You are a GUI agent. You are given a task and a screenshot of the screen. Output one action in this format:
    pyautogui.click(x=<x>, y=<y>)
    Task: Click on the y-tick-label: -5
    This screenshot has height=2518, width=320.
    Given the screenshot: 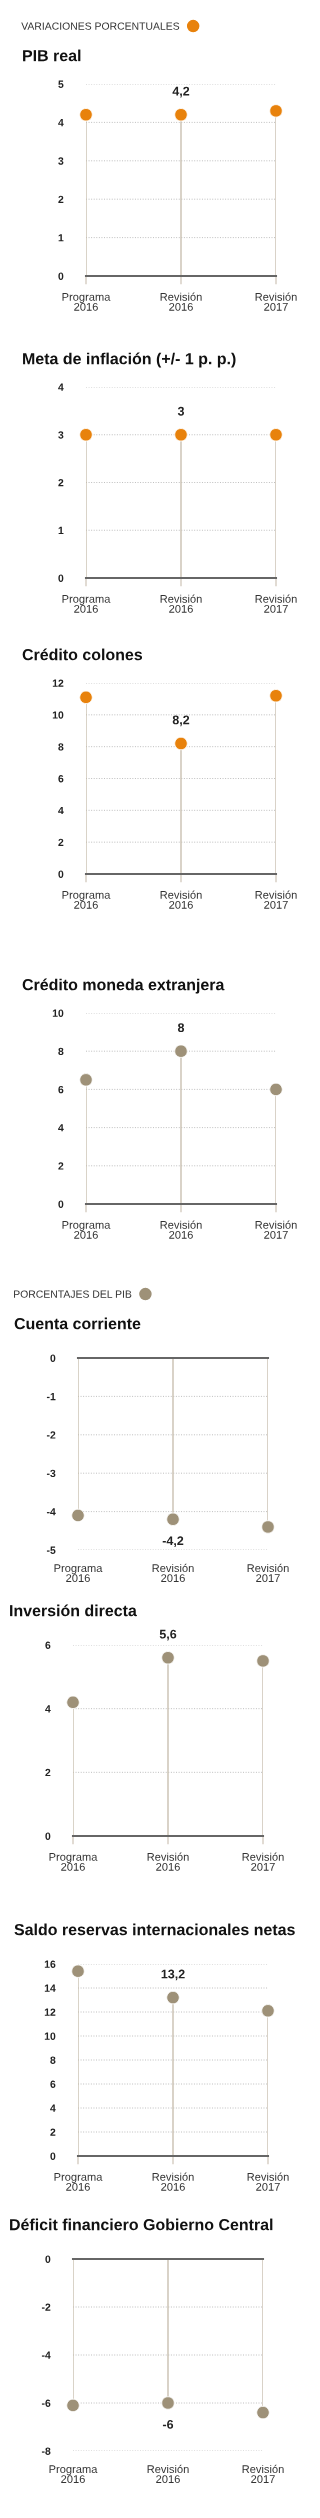 What is the action you would take?
    pyautogui.click(x=51, y=1550)
    